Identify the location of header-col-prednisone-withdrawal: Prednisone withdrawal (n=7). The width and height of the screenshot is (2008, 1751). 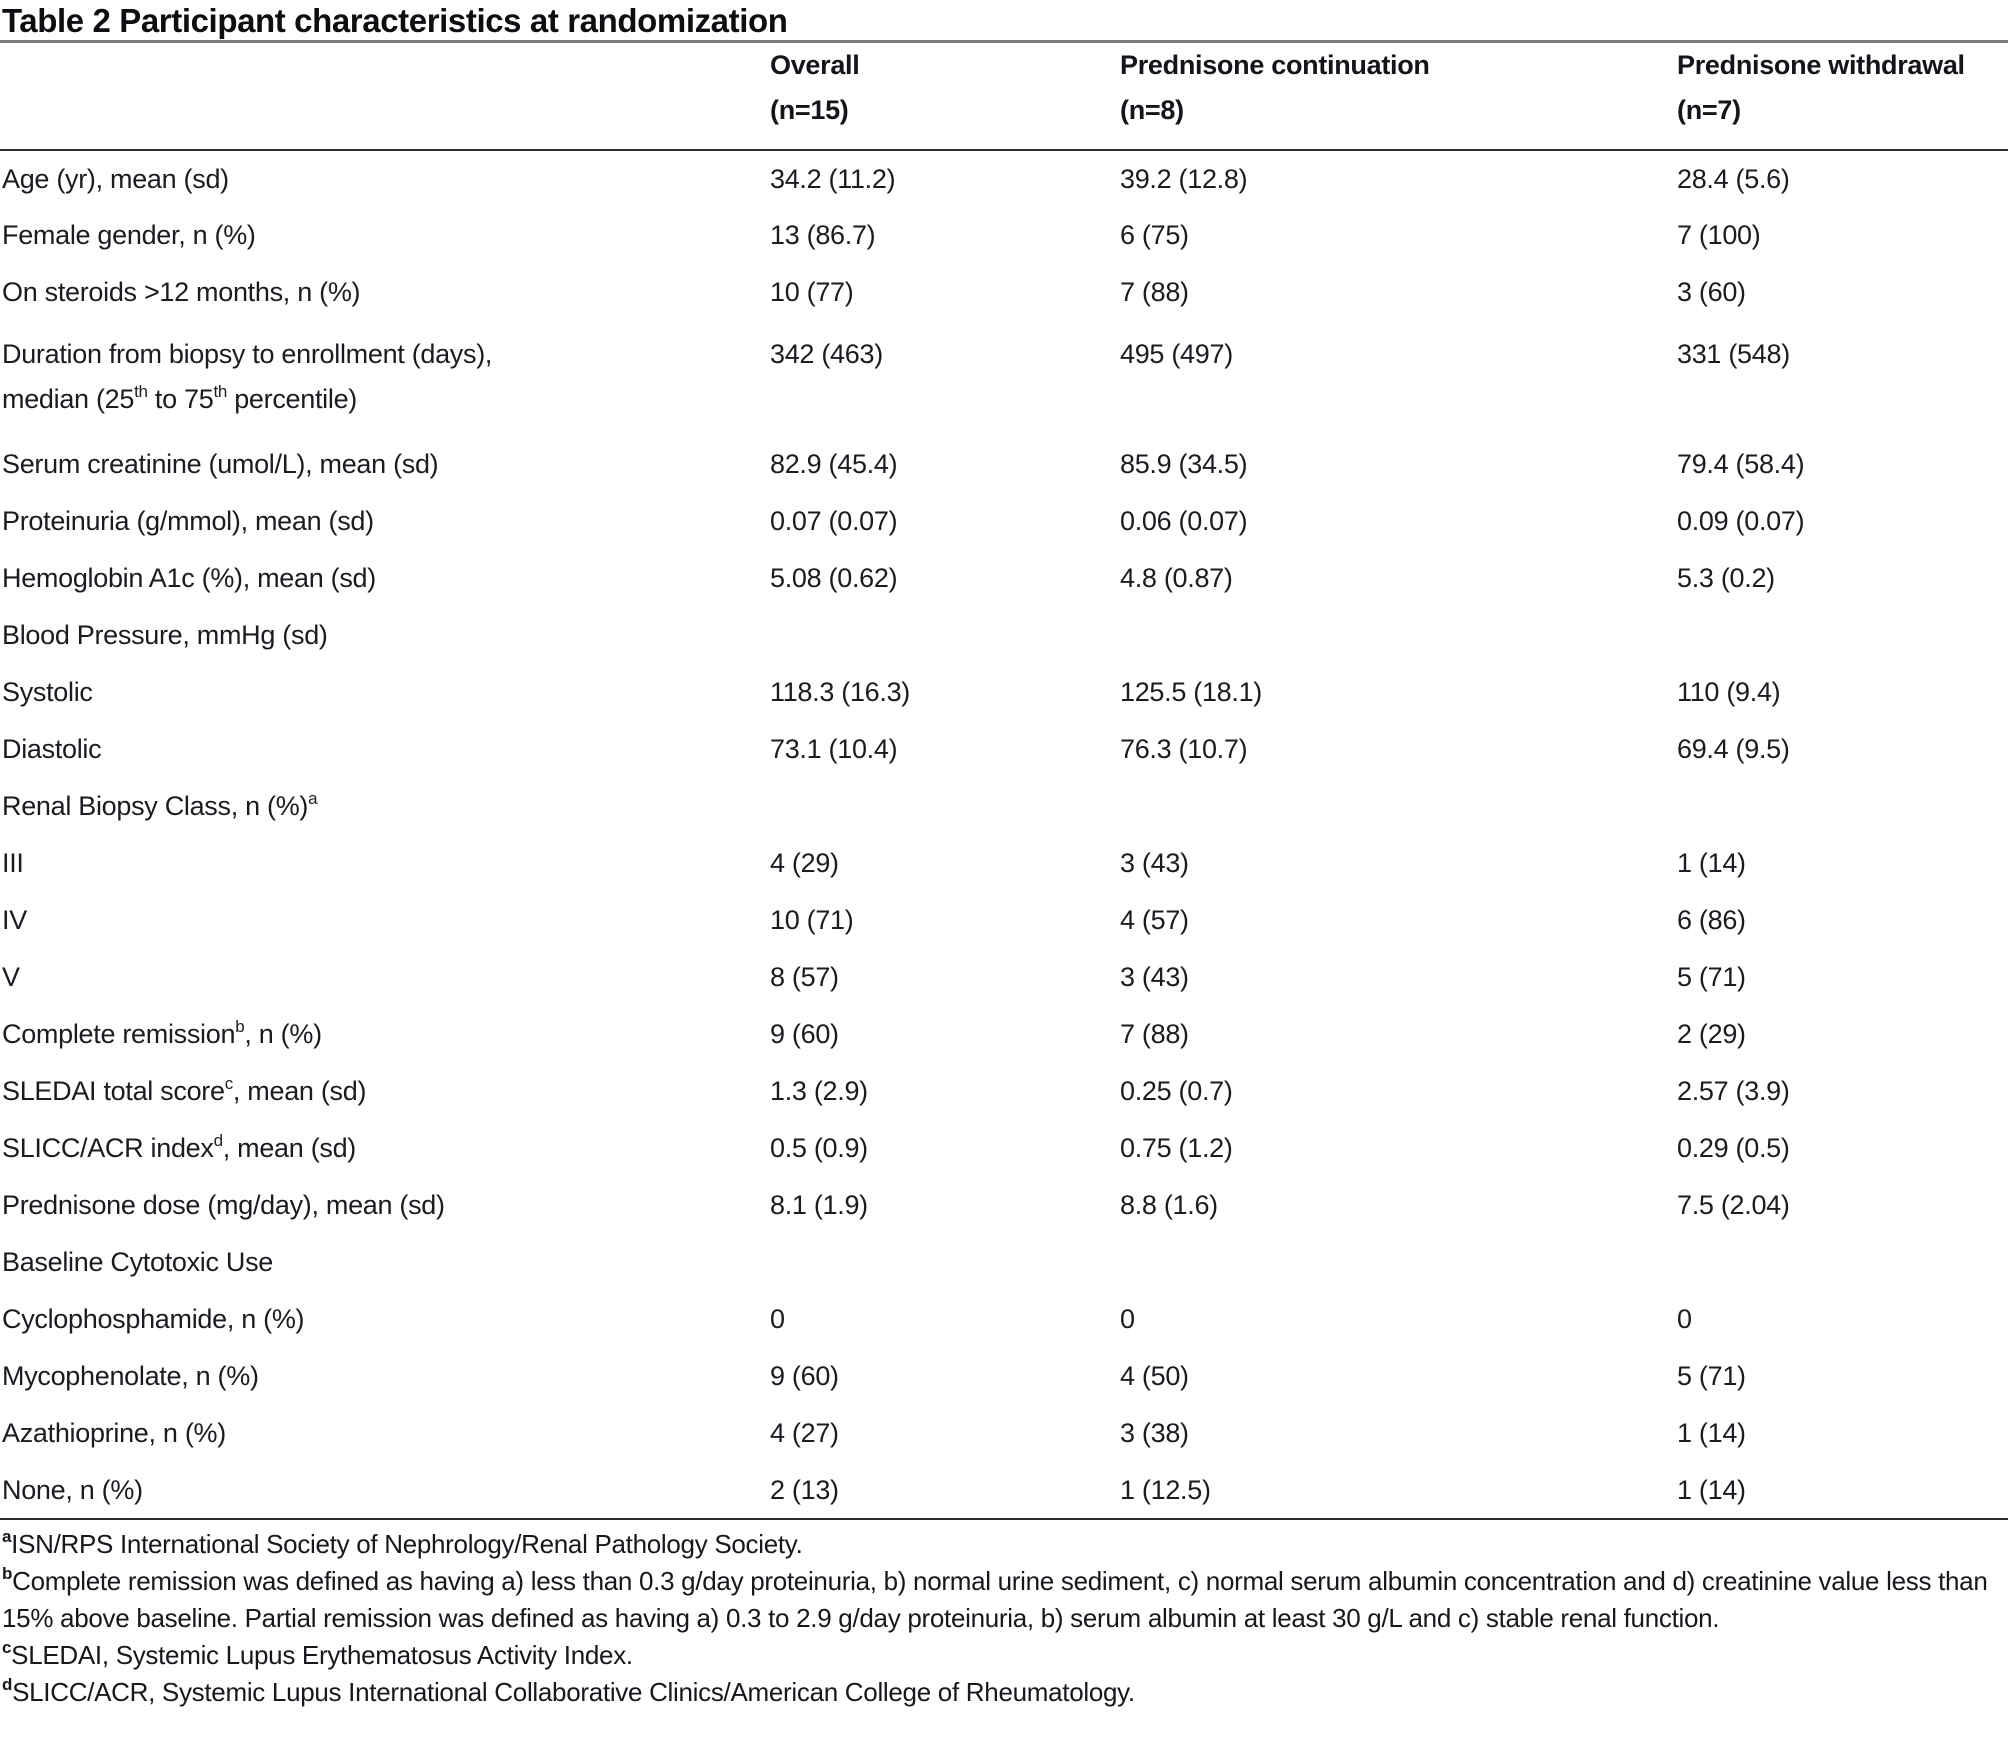
(1842, 95).